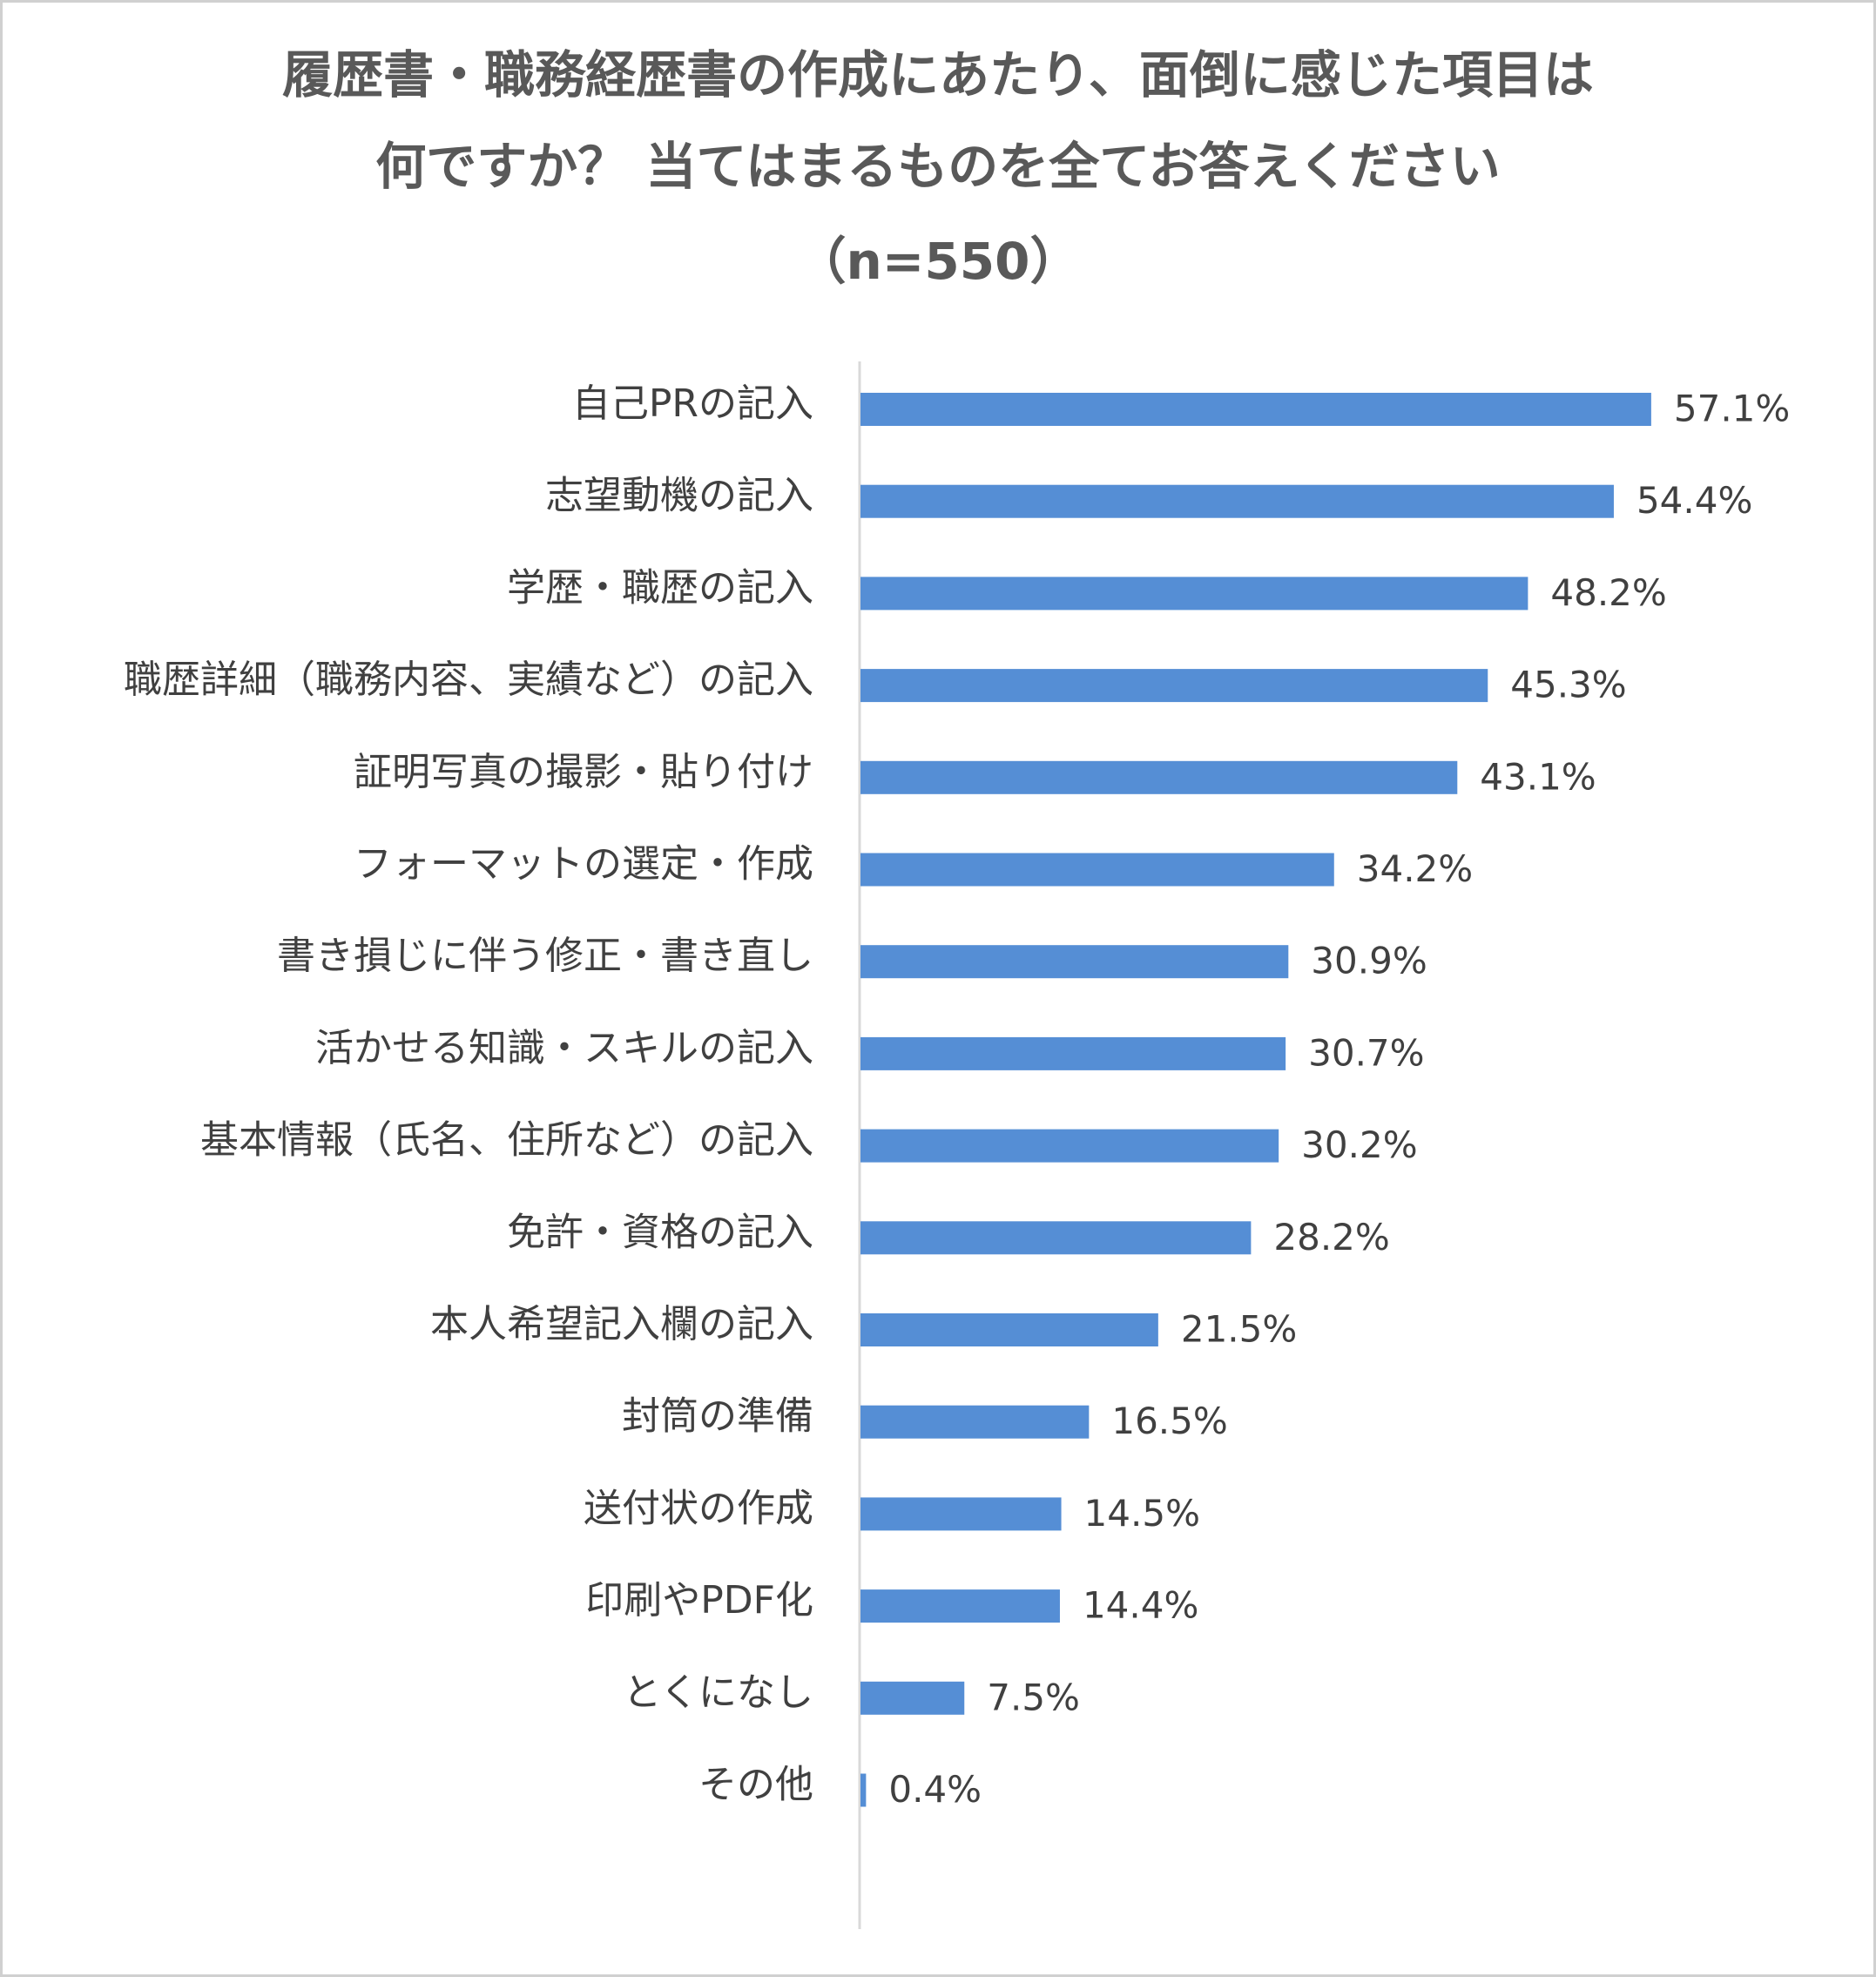 The image size is (1876, 1977). Describe the element at coordinates (718, 1692) in the screenshot. I see `category-label: とくになし` at that location.